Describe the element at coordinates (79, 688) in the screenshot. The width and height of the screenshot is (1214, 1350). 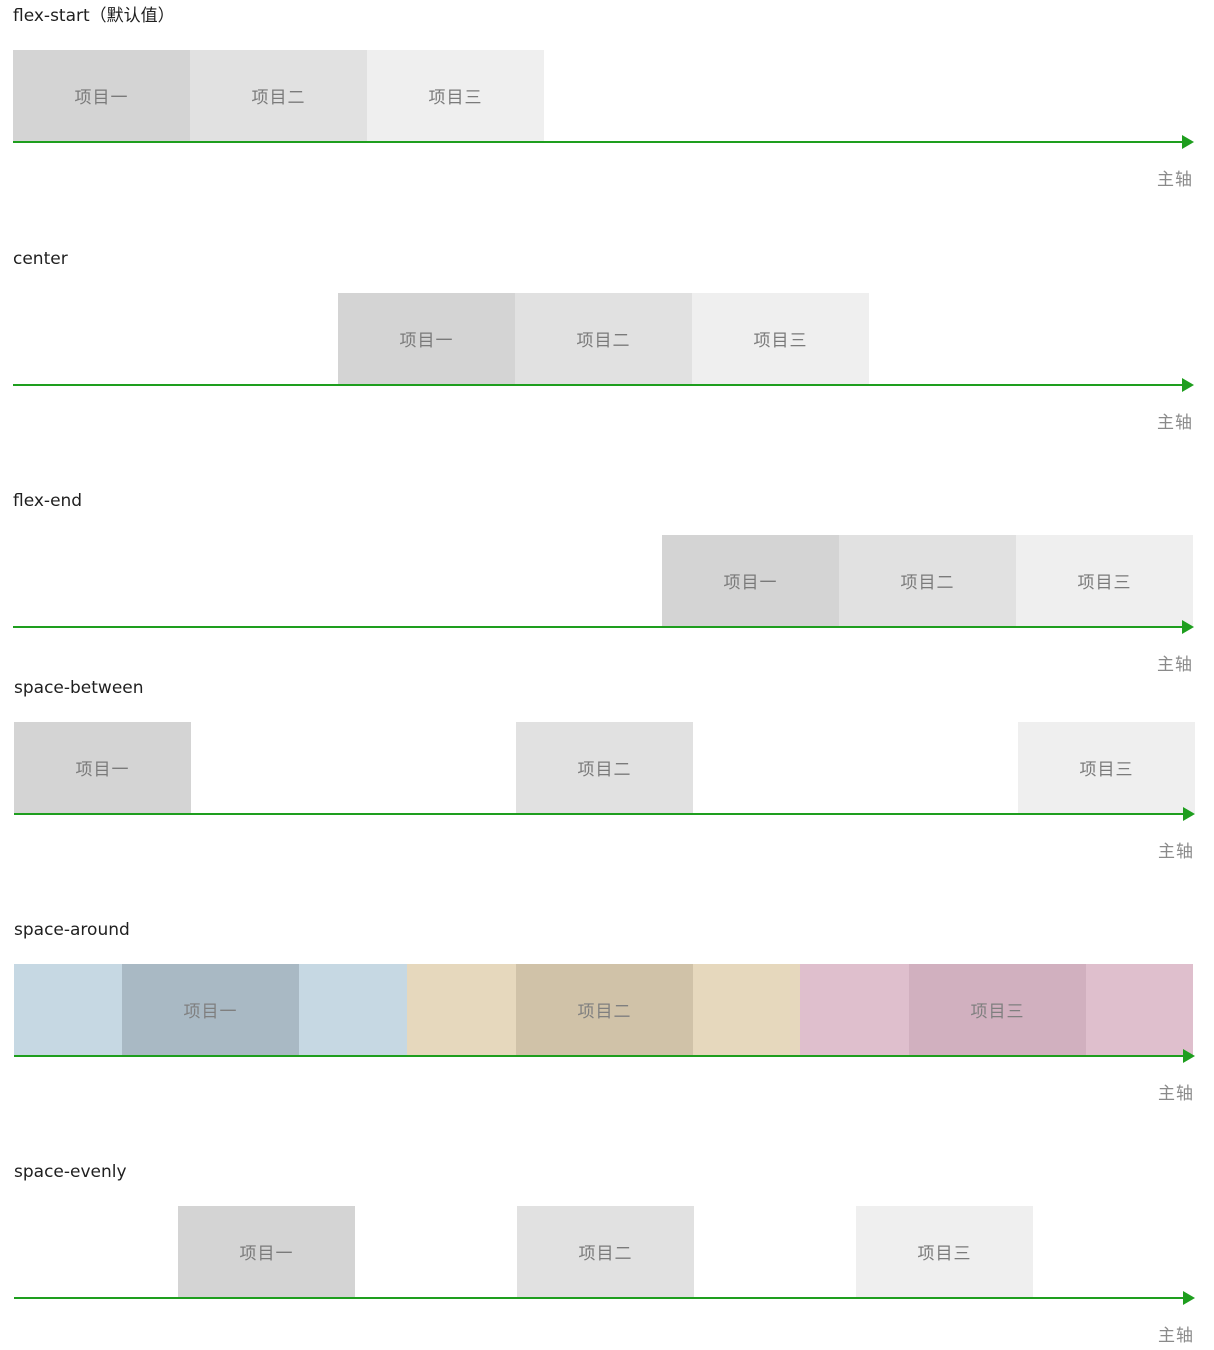
I see `section-title-space-between: space-between` at that location.